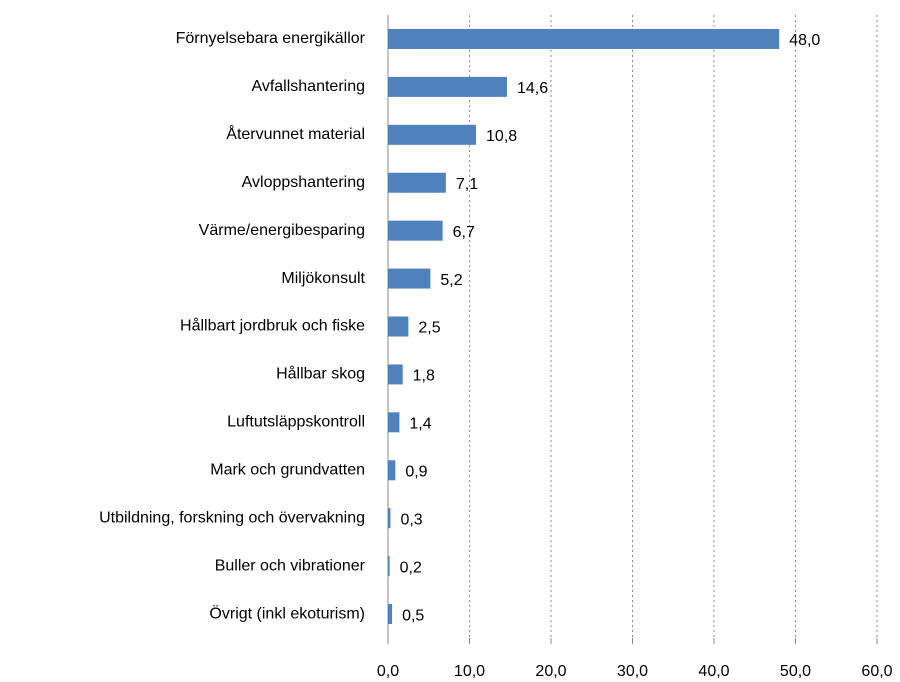 The width and height of the screenshot is (900, 682). What do you see at coordinates (271, 38) in the screenshot?
I see `y-tick-label: Förnyelsebara energikällor` at bounding box center [271, 38].